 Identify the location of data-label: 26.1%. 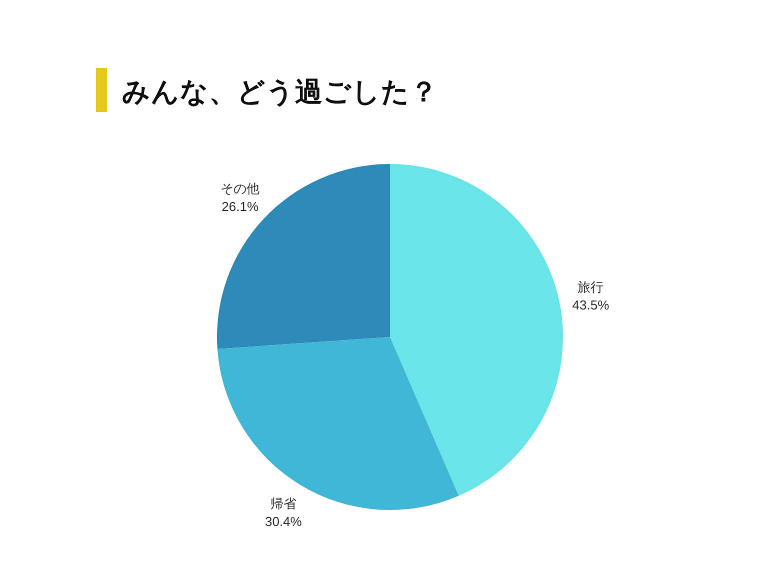
(240, 206).